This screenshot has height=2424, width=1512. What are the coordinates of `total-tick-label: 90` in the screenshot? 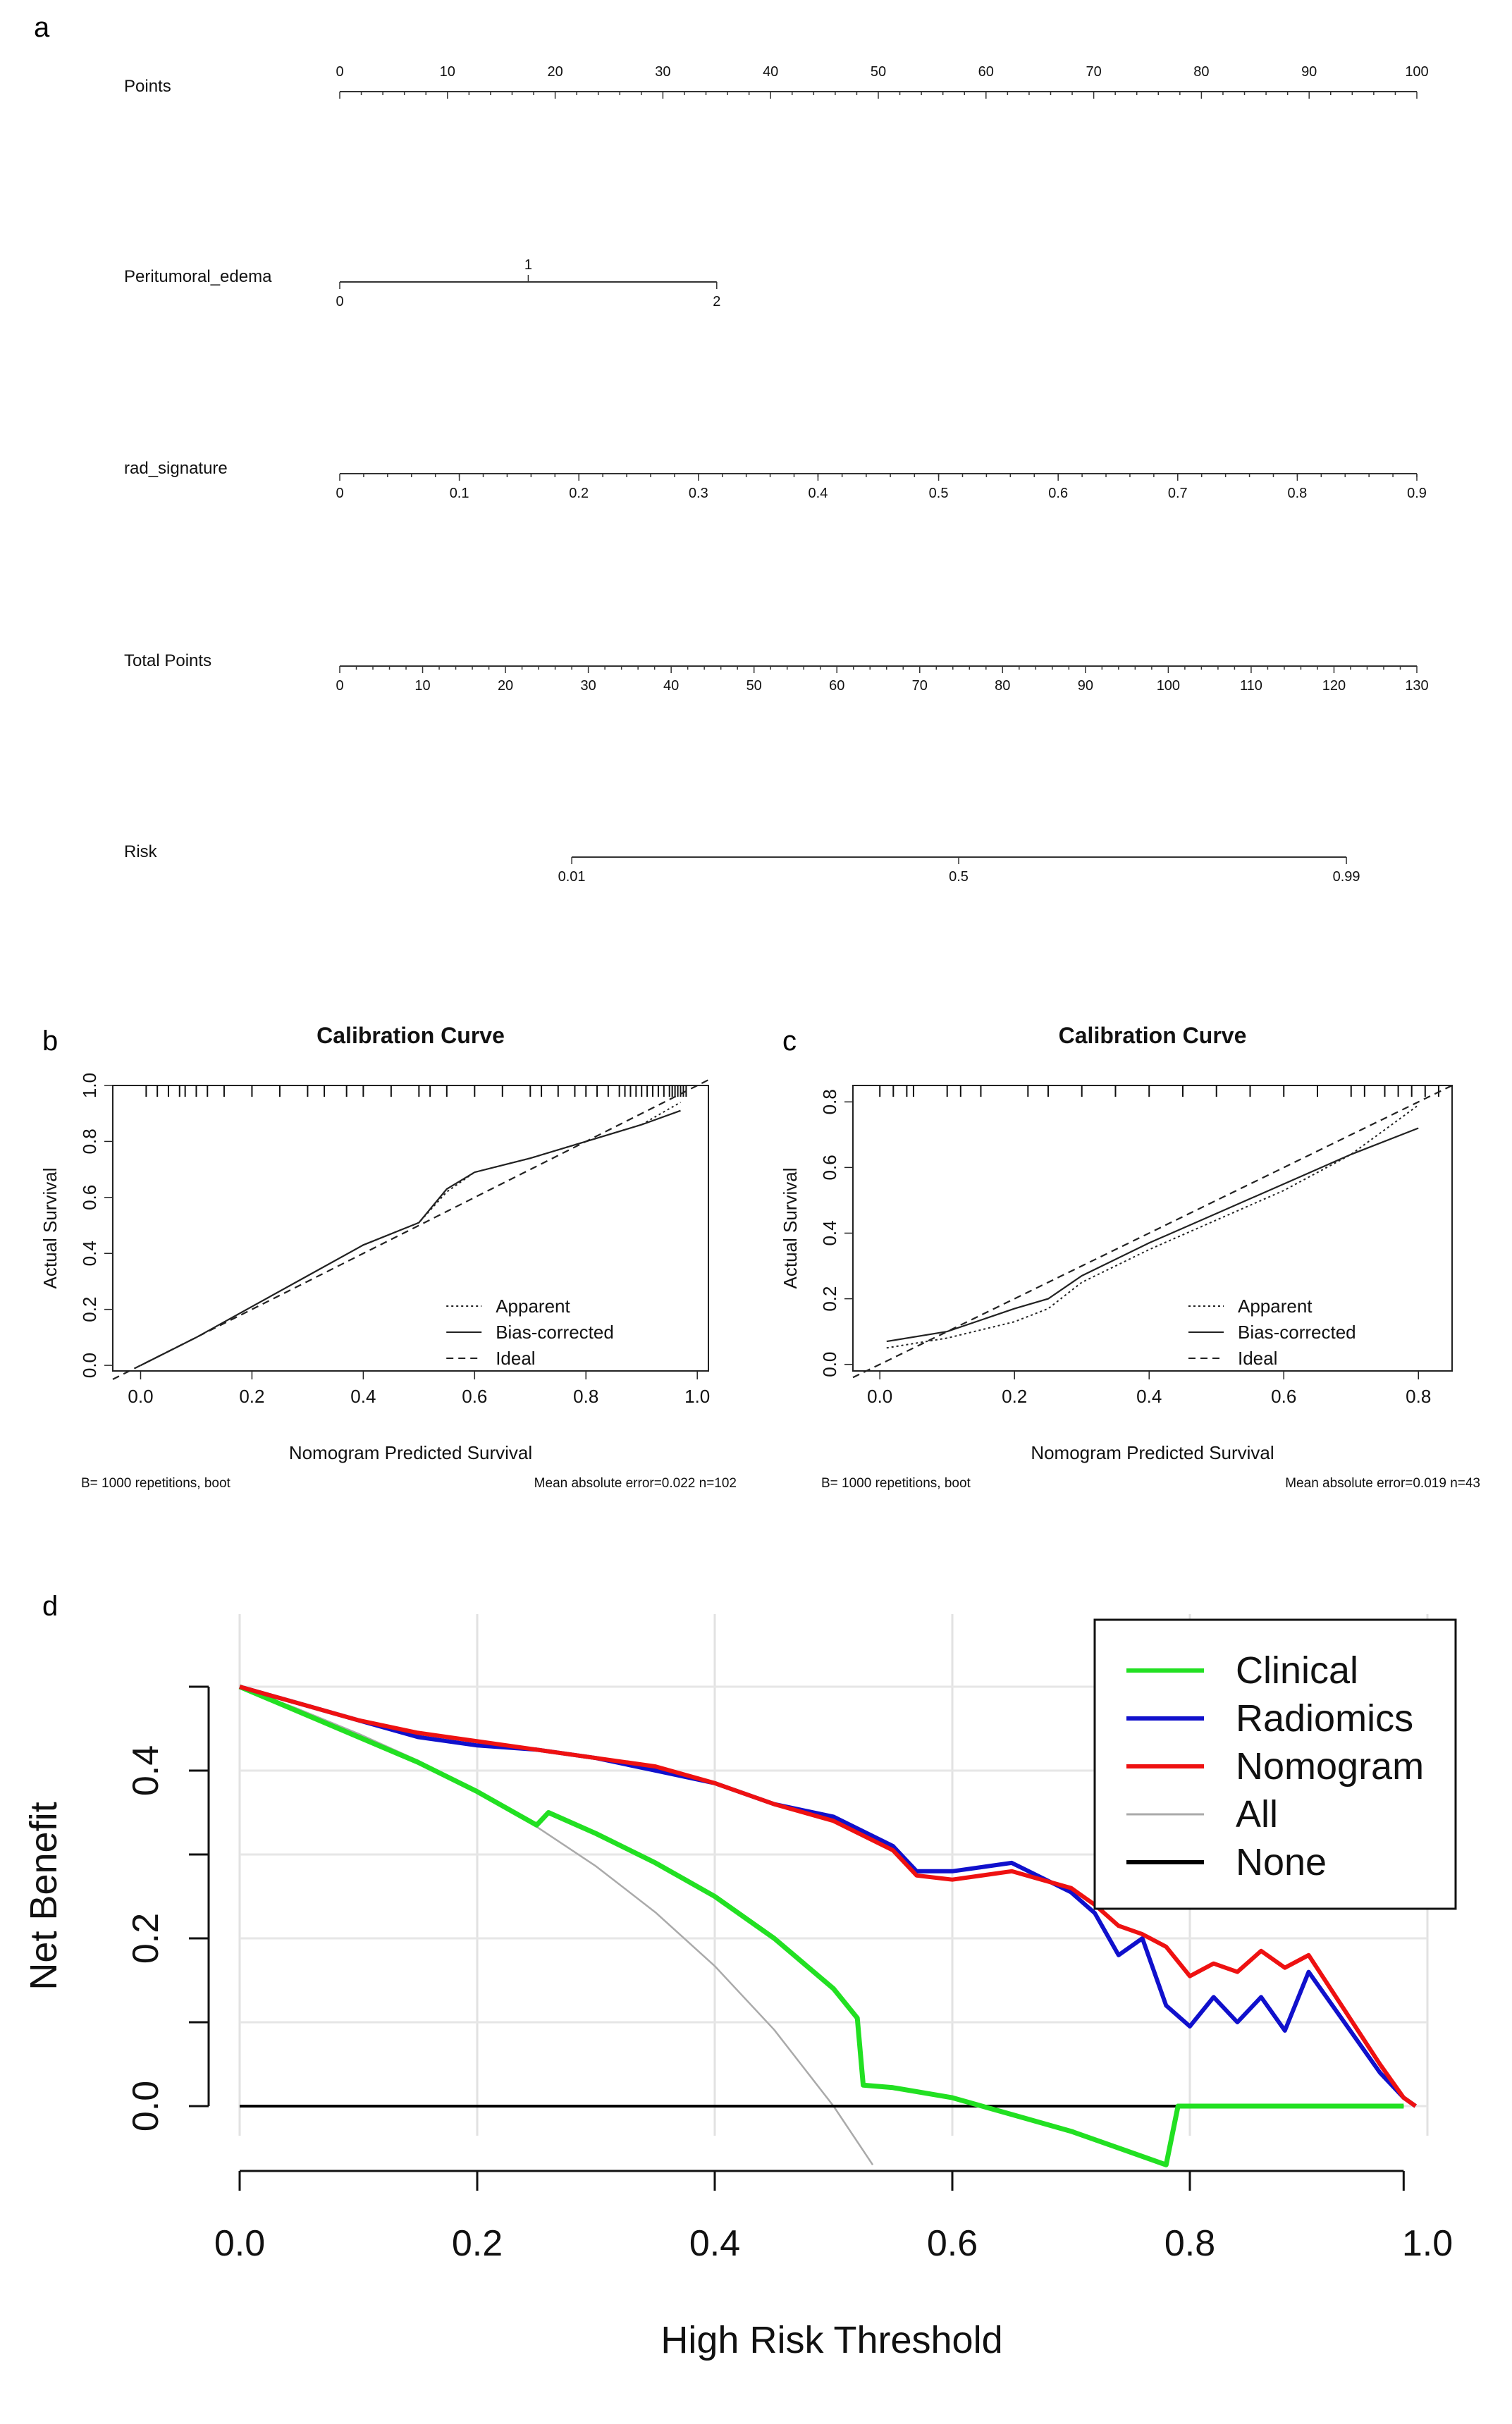 It's located at (1085, 686).